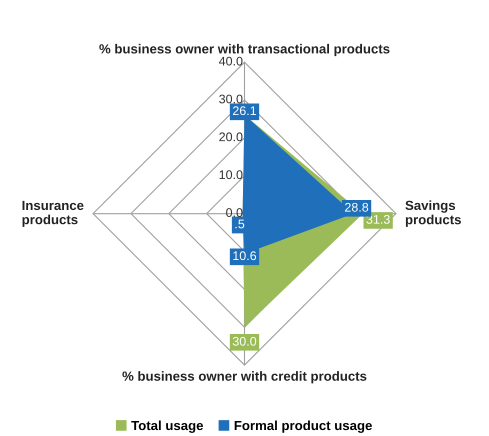  Describe the element at coordinates (230, 137) in the screenshot. I see `y-tick-label: 20.0` at that location.